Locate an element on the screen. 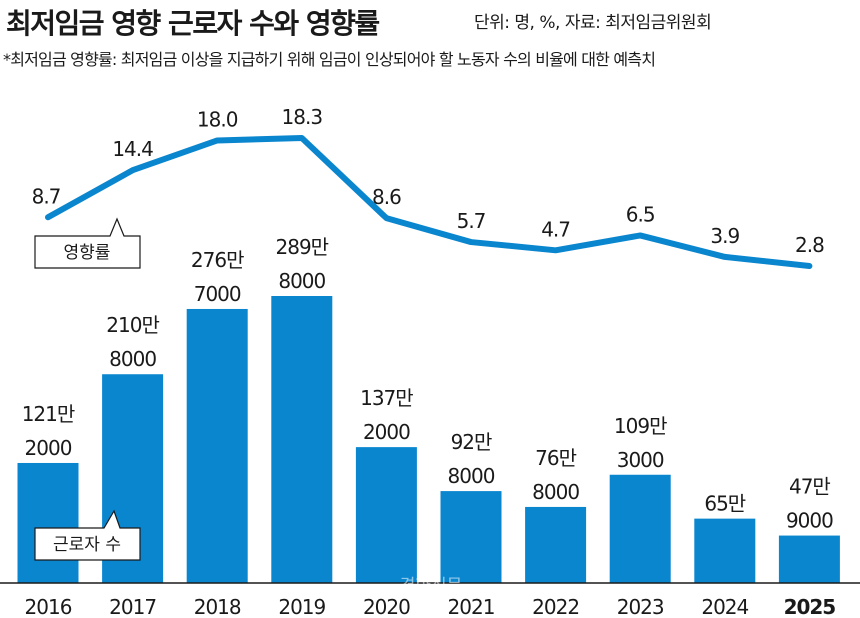 This screenshot has width=860, height=618. rate-label-2016: 8.7 is located at coordinates (46, 196).